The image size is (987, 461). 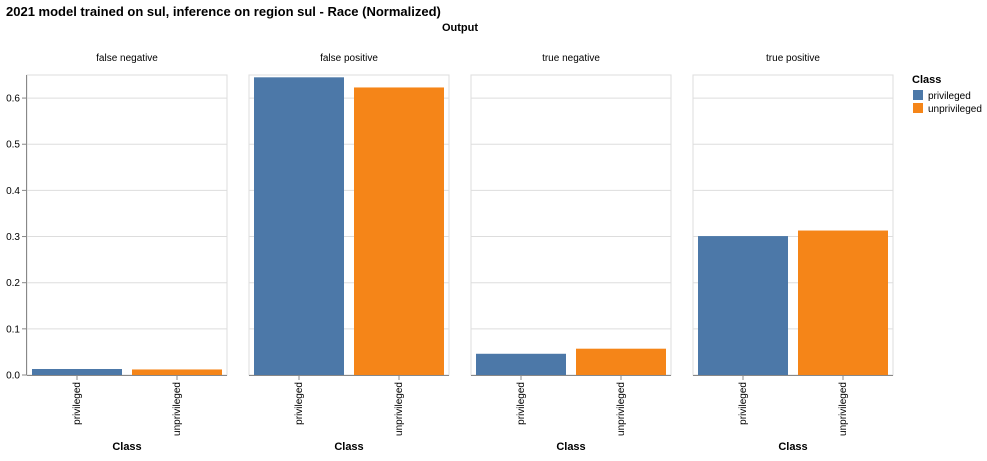 What do you see at coordinates (13, 329) in the screenshot?
I see `y-tick-label: 0.1` at bounding box center [13, 329].